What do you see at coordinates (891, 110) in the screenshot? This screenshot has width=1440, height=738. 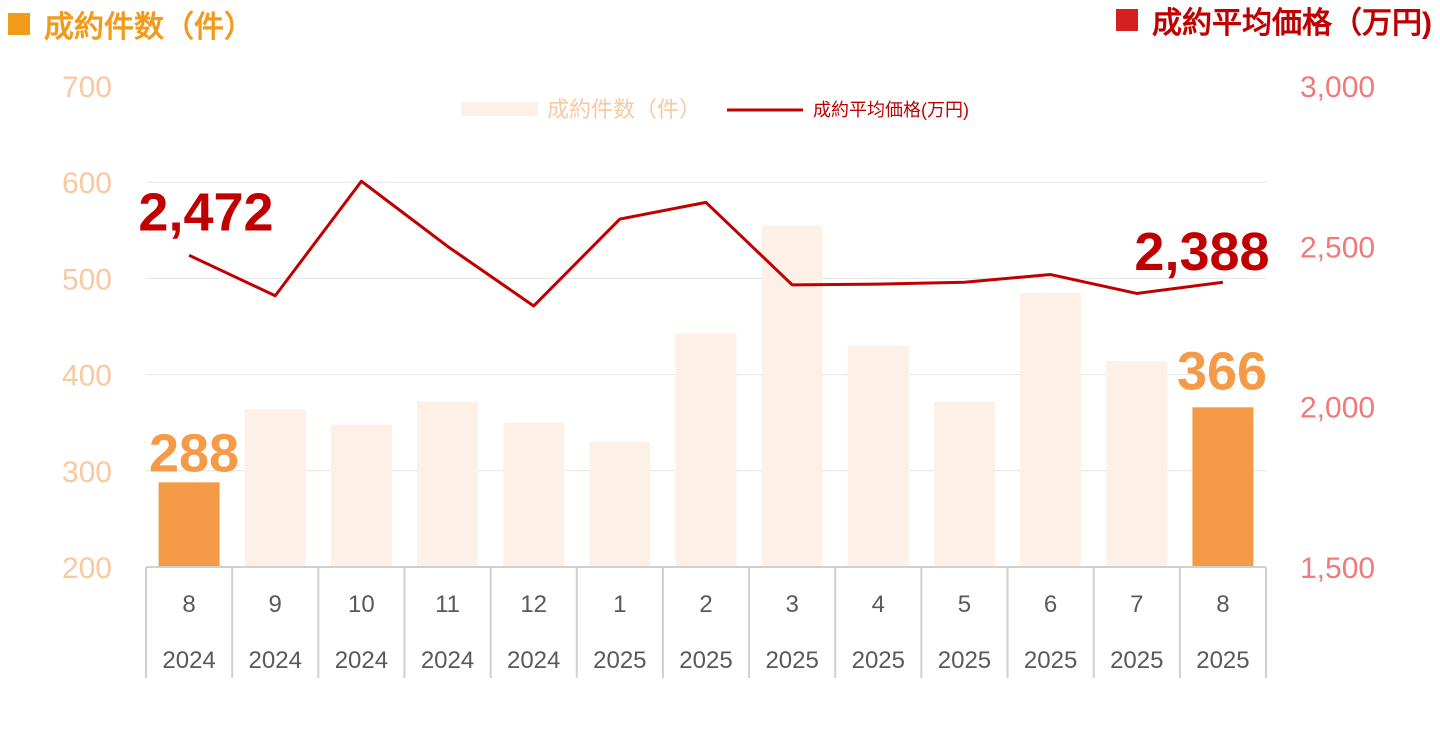 I see `legend-line-label: 成約平均価格(万円)` at bounding box center [891, 110].